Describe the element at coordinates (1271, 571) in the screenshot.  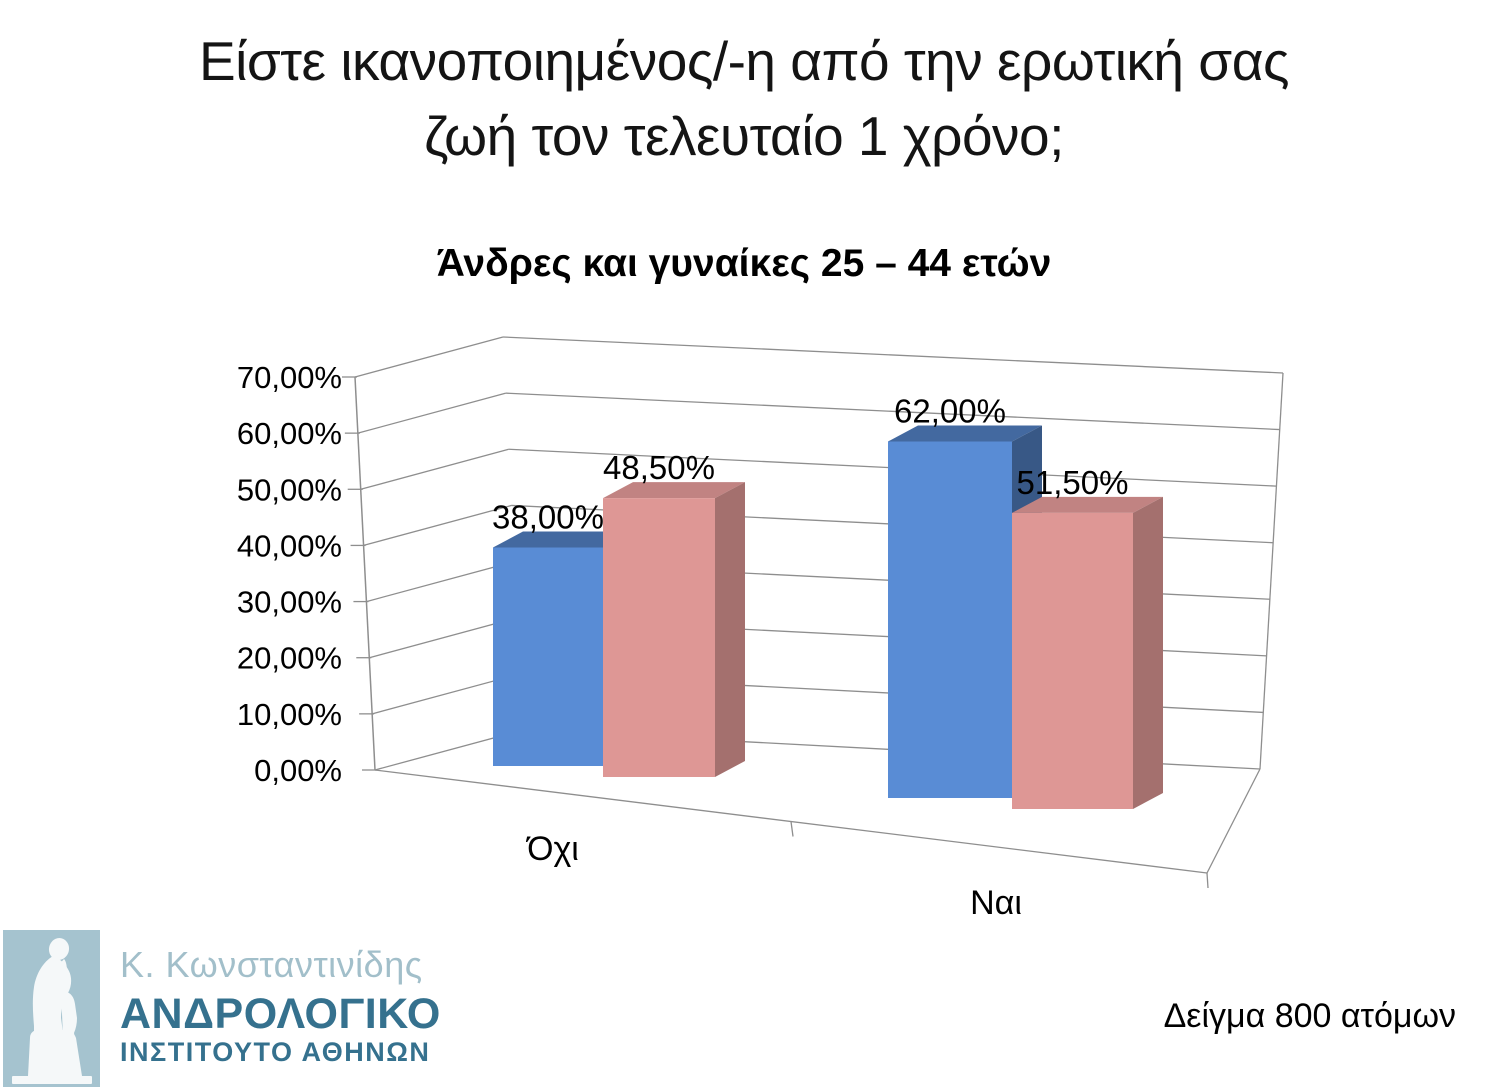
I see `back-wall-right-edge` at that location.